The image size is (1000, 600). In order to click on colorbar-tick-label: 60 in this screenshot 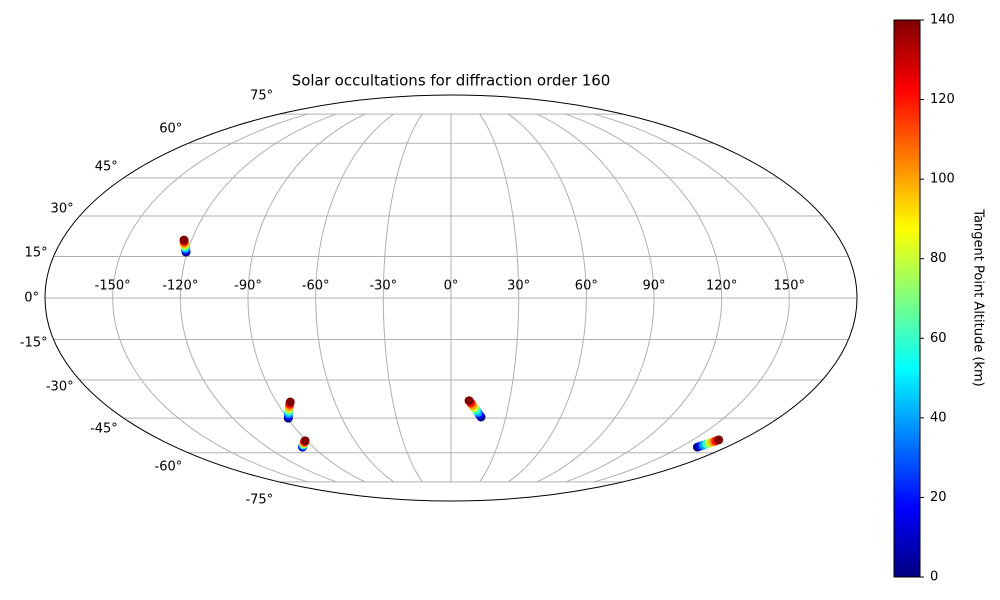, I will do `click(938, 338)`.